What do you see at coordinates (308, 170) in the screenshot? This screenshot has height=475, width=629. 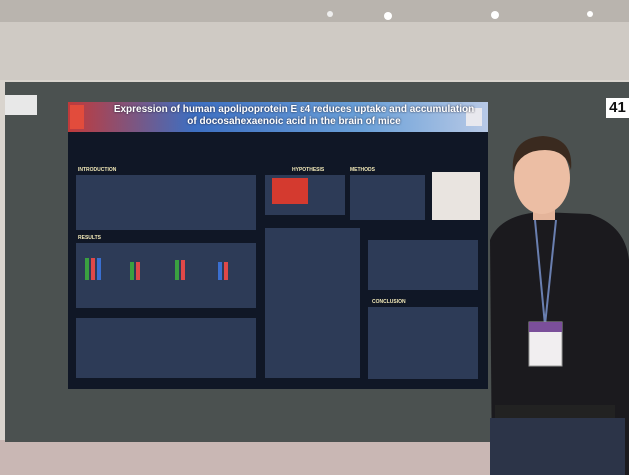 I see `section-heading: HYPOTHESIS` at bounding box center [308, 170].